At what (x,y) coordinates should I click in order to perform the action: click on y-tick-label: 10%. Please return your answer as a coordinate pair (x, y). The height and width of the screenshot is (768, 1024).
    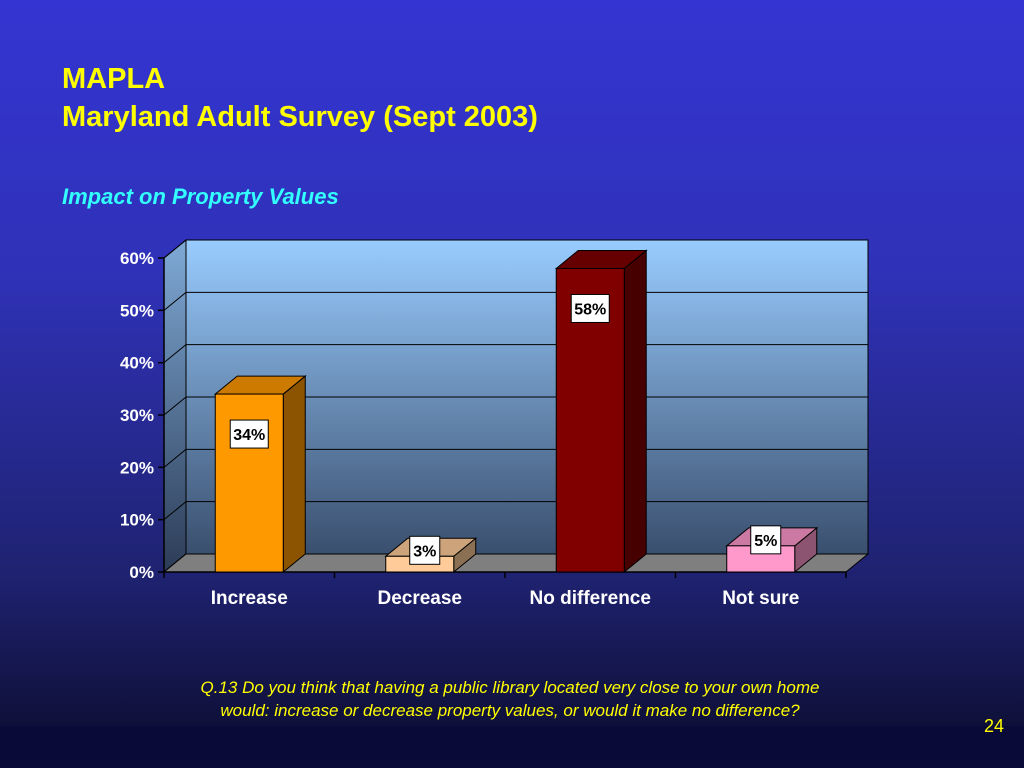
    Looking at the image, I should click on (137, 520).